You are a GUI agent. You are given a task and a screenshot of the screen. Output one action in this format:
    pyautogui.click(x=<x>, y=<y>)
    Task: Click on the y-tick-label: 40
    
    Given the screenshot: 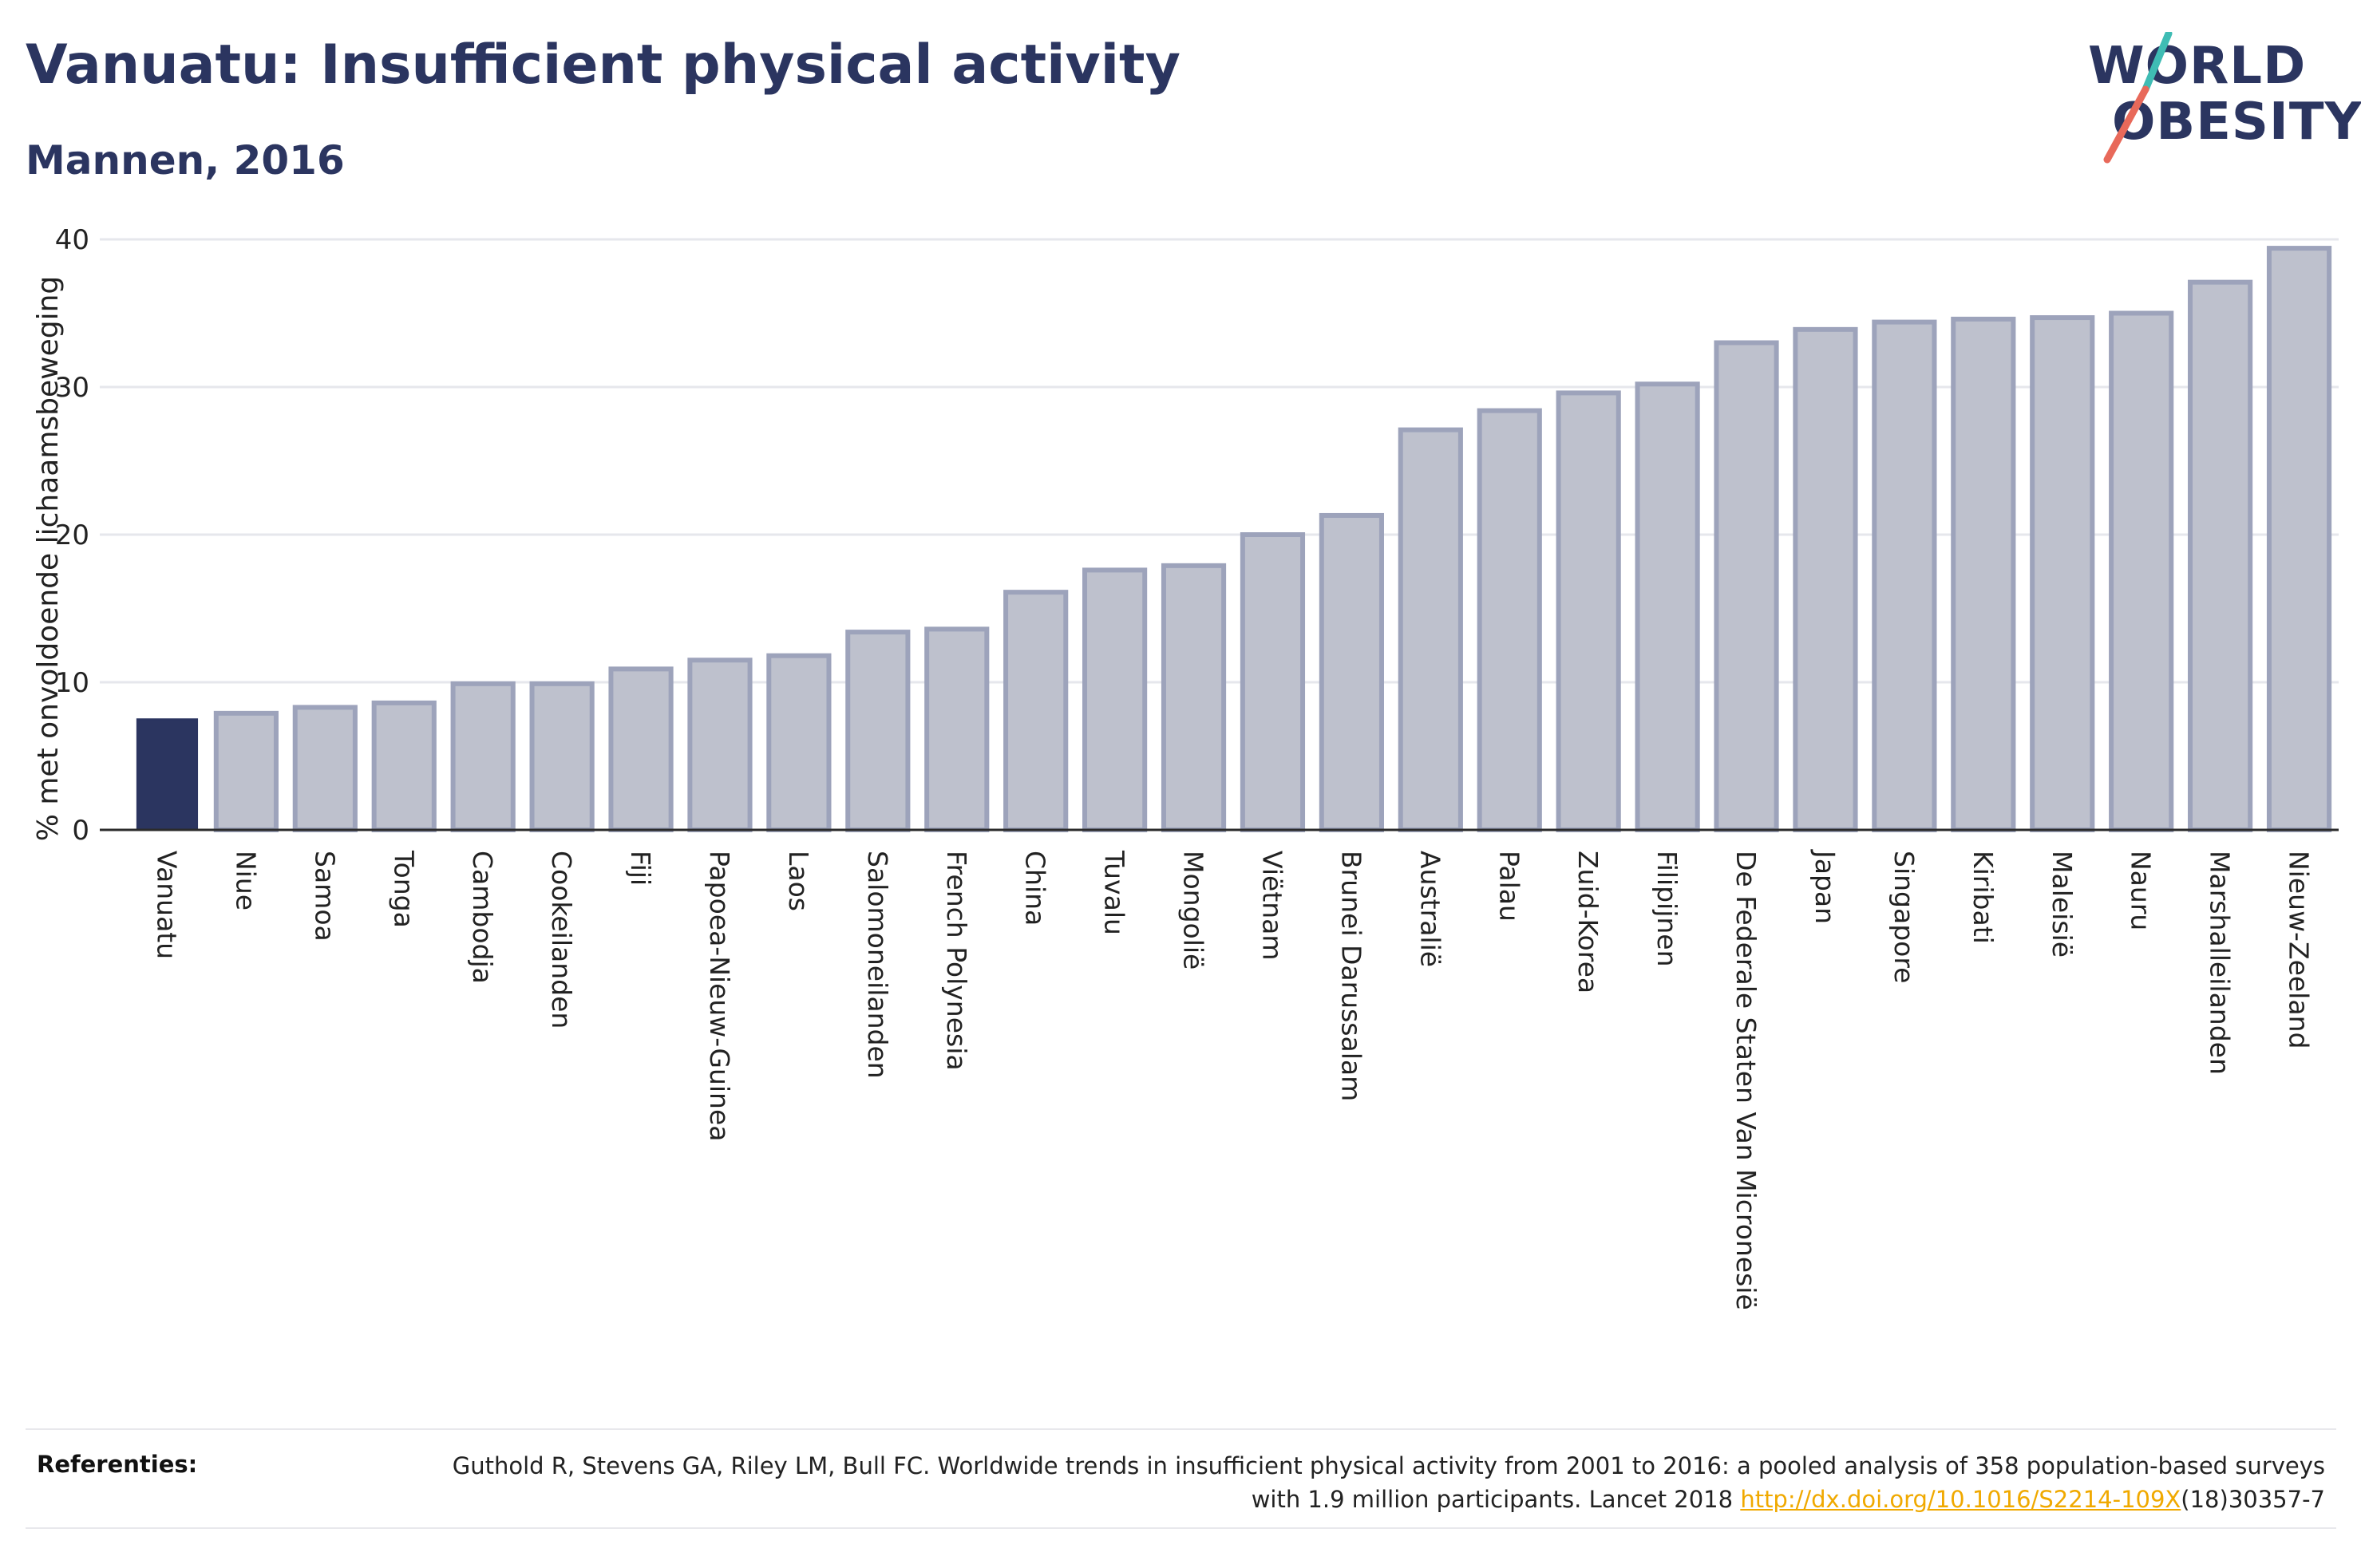 What is the action you would take?
    pyautogui.click(x=72, y=240)
    